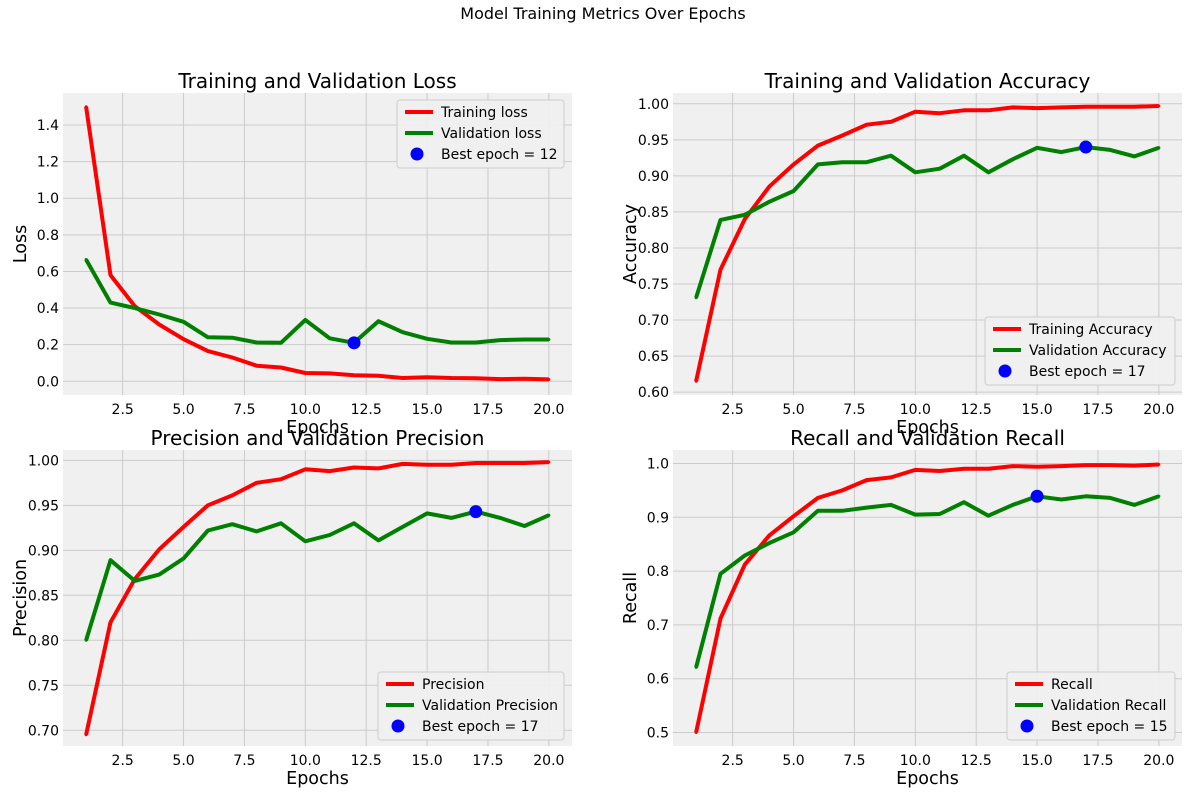 This screenshot has width=1187, height=792. Describe the element at coordinates (1098, 351) in the screenshot. I see `legend-label: Validation Accuracy` at that location.